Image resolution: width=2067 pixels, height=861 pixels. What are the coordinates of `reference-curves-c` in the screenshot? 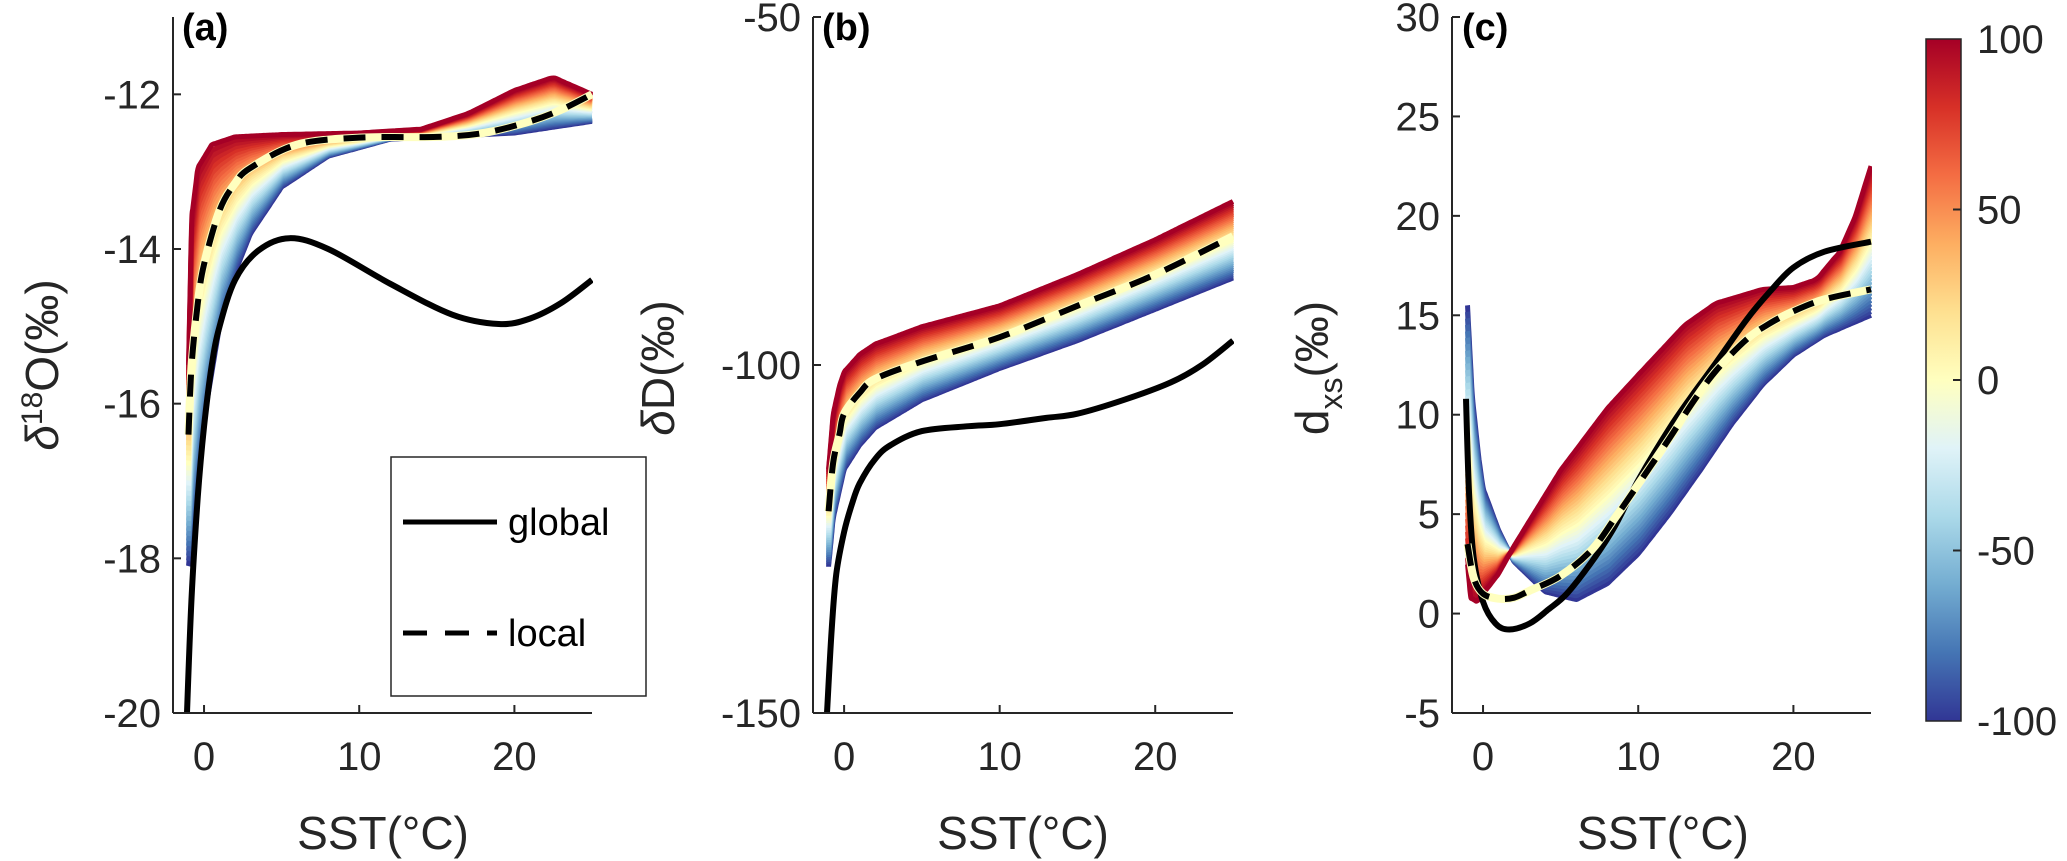 It's located at (1667, 435).